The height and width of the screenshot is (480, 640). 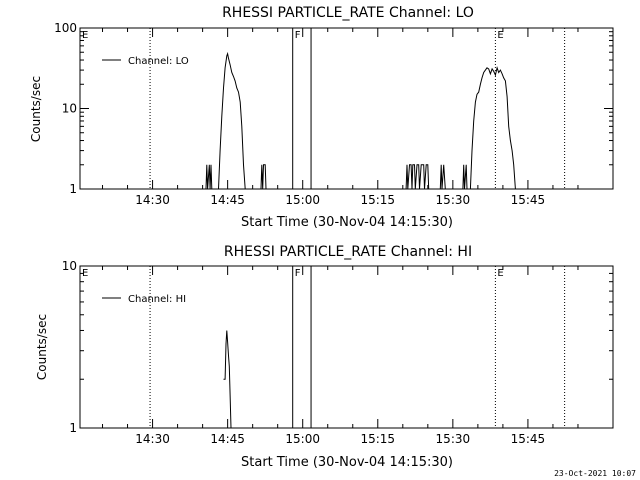 What do you see at coordinates (158, 61) in the screenshot?
I see `legend-entry: Channel: LO` at bounding box center [158, 61].